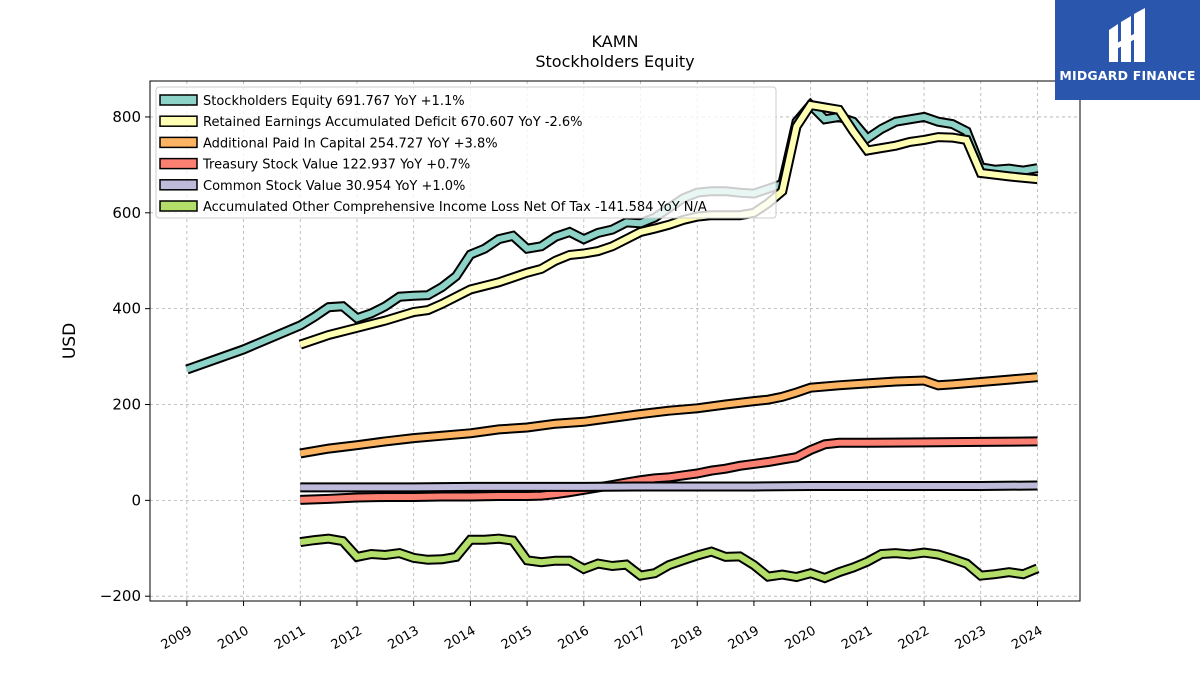  Describe the element at coordinates (126, 117) in the screenshot. I see `y-tick-label: 800` at that location.